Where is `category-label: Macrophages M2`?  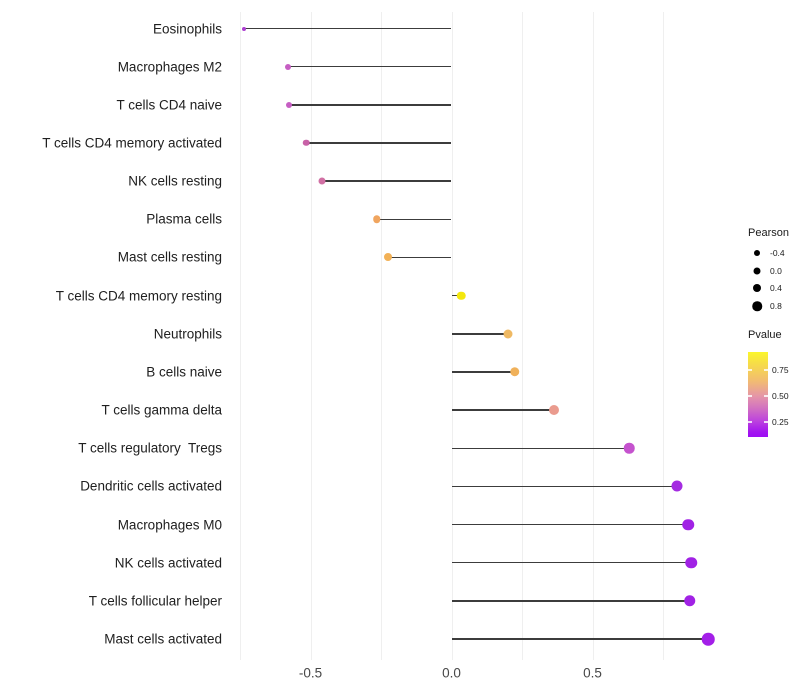
category-label: Macrophages M2 is located at coordinates (169, 66).